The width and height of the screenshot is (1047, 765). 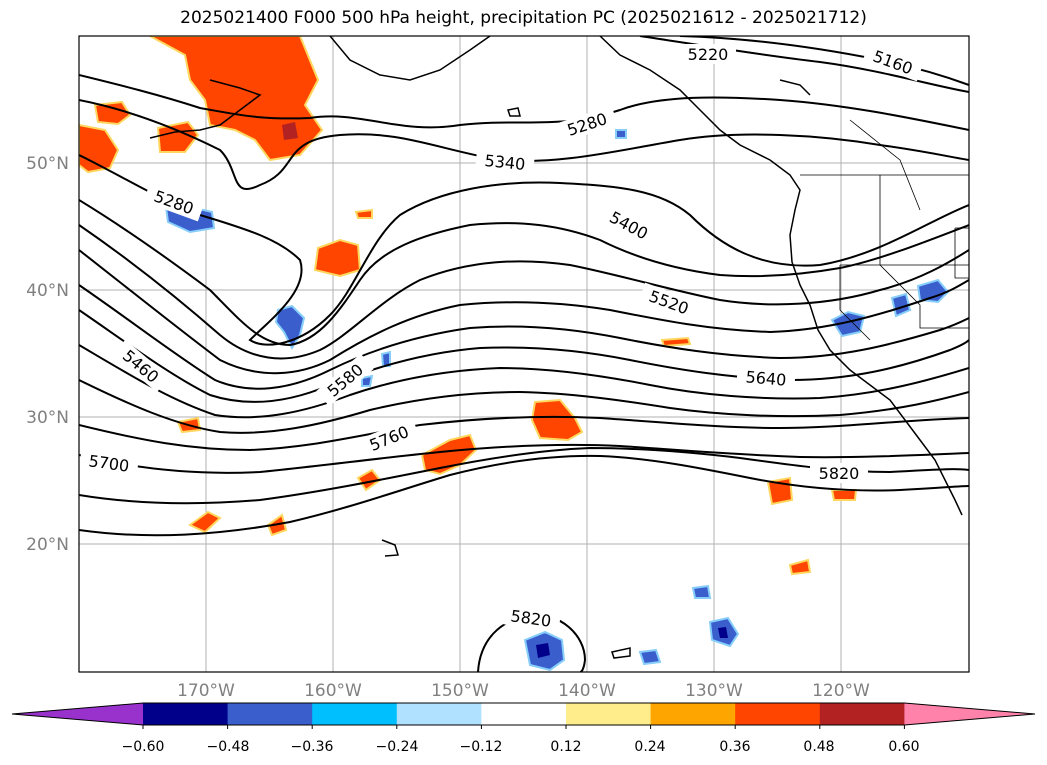 What do you see at coordinates (839, 473) in the screenshot?
I see `contour-label-5820-east: 5820` at bounding box center [839, 473].